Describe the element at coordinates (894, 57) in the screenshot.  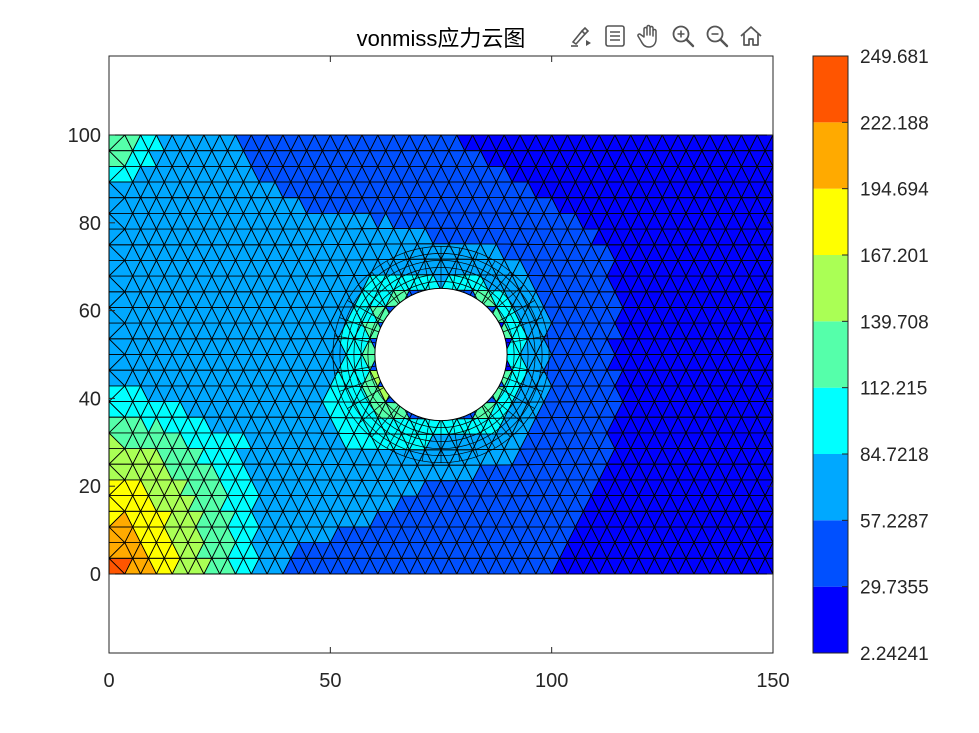
I see `colorbar-tick-label: 249.681` at that location.